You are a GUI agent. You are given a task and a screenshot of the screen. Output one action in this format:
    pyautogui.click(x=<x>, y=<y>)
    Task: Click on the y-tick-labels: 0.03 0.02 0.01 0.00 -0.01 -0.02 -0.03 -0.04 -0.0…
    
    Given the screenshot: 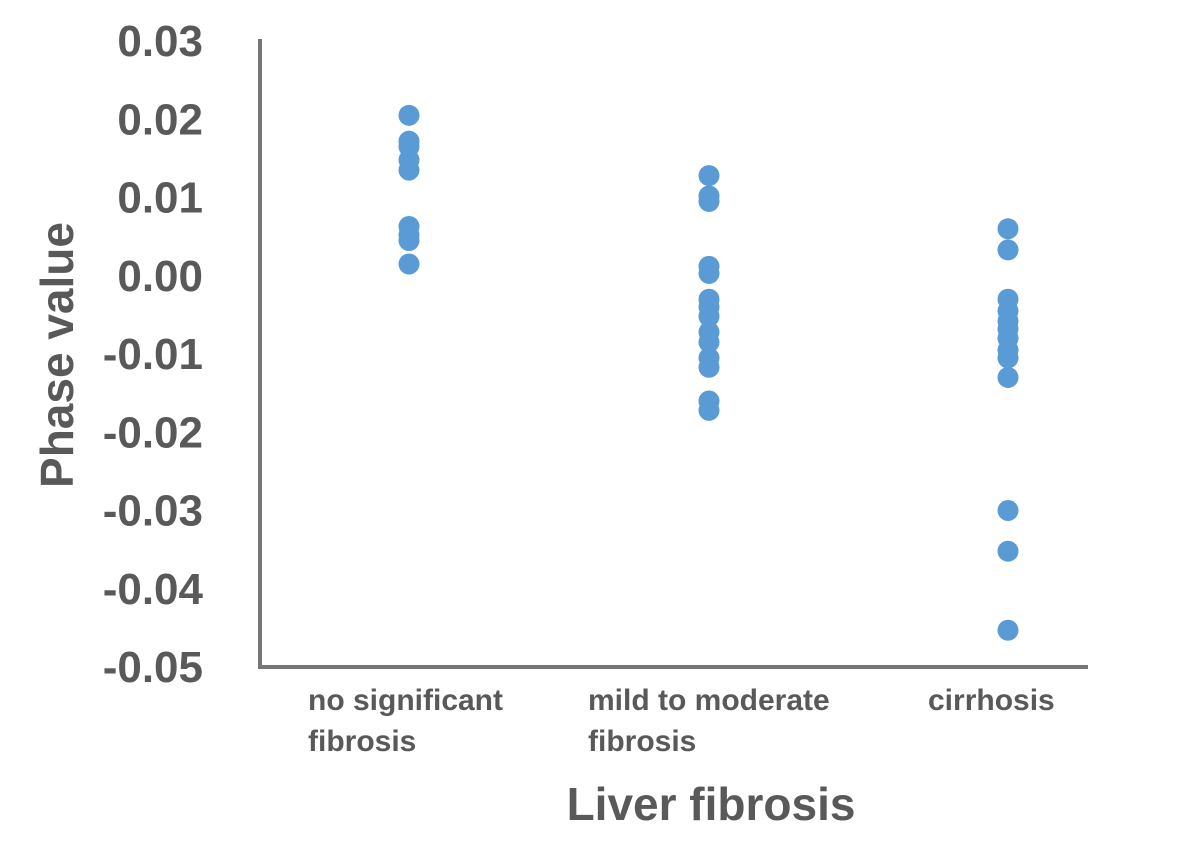 What is the action you would take?
    pyautogui.click(x=153, y=354)
    